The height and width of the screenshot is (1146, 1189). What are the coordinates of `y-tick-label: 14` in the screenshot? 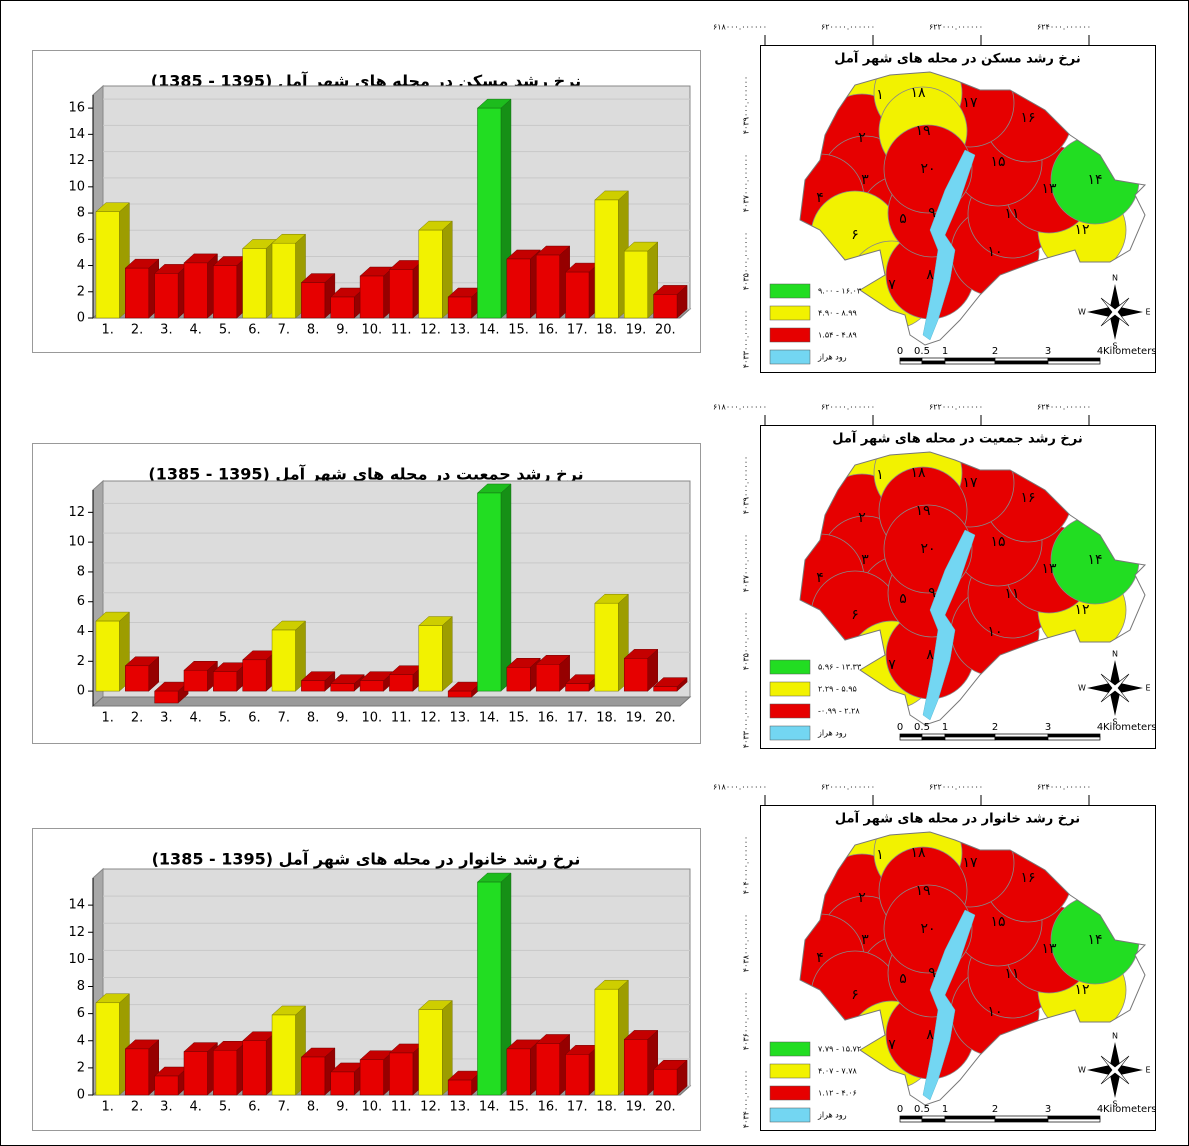 It's located at (76, 134).